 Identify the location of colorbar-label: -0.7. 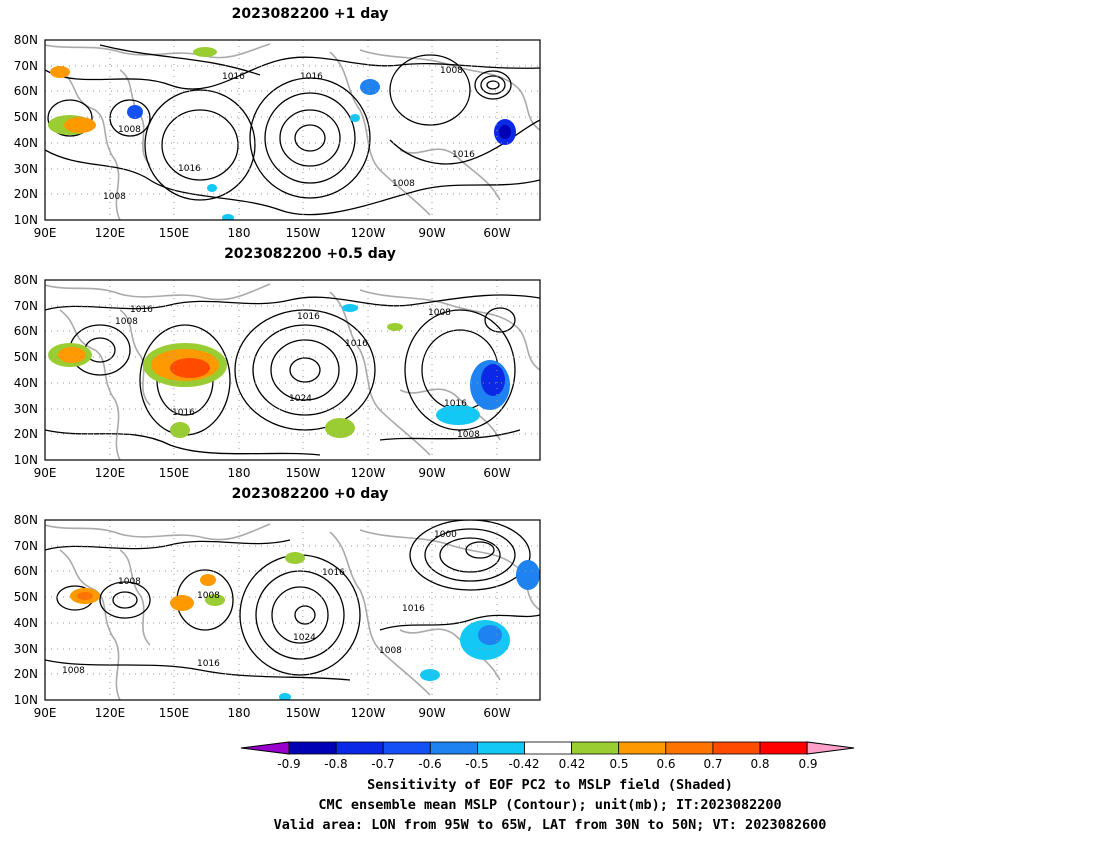
(382, 764).